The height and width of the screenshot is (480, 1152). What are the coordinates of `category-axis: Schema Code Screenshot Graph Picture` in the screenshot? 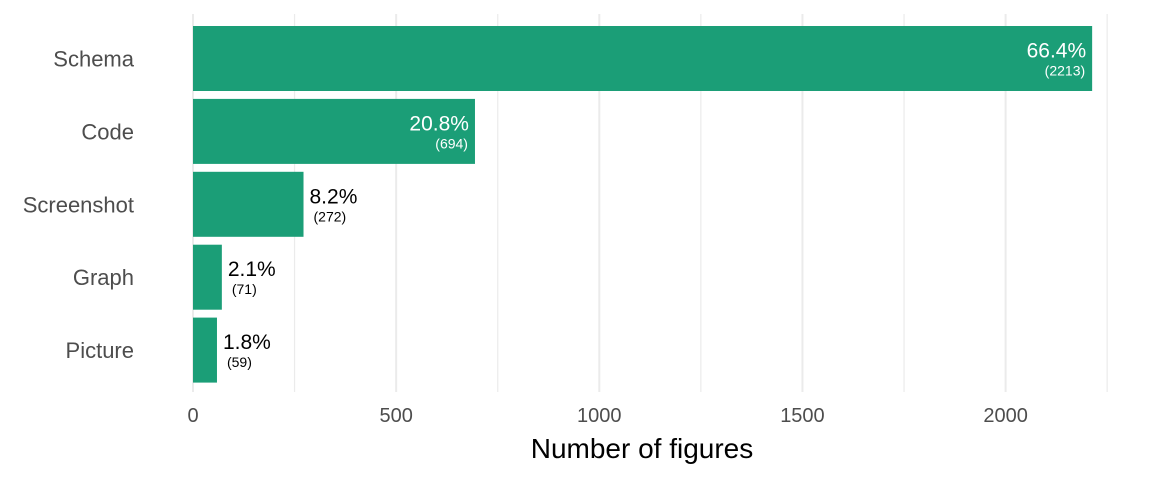 It's located at (79, 205).